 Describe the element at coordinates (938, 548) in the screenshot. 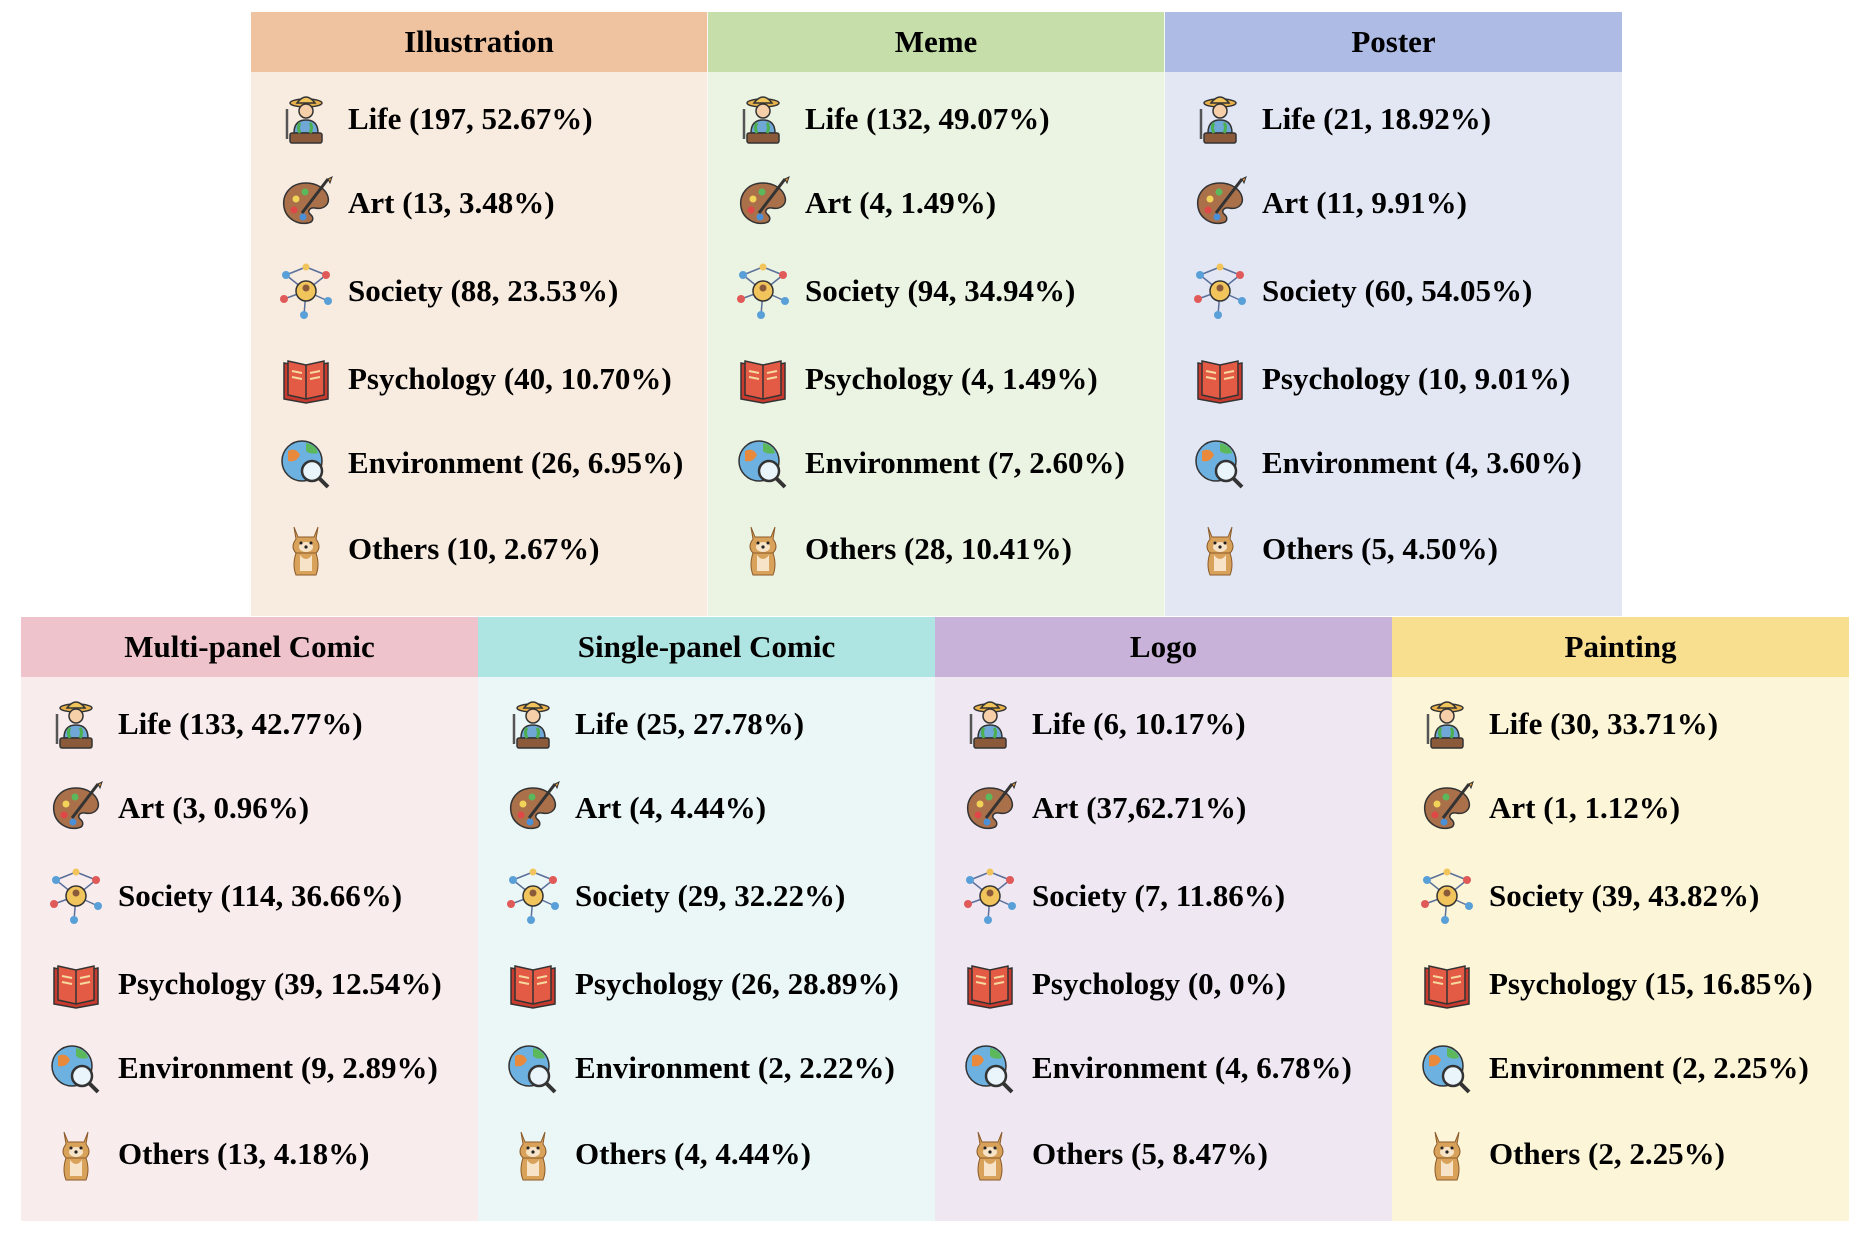

I see `category-label: Others (28, 10.41%)` at that location.